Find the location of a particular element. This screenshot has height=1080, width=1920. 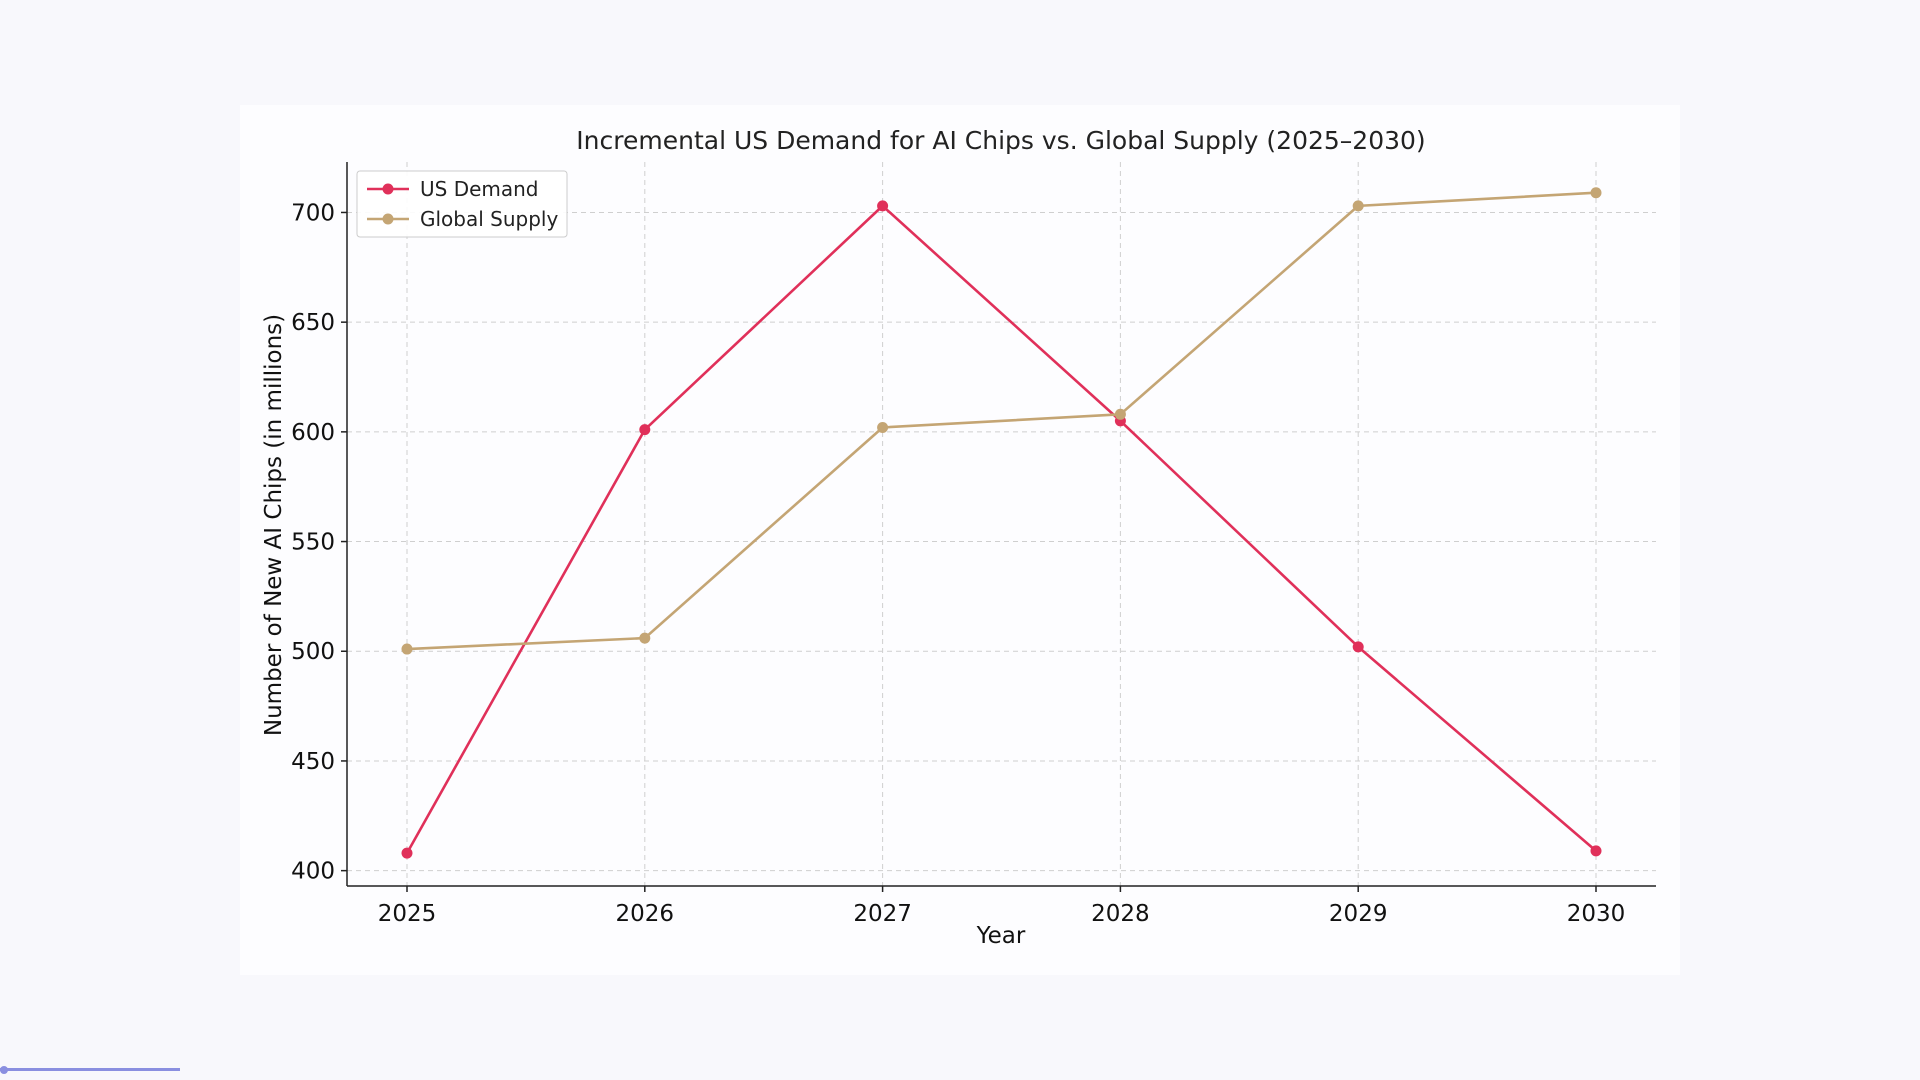

y-tick-label: 700 is located at coordinates (313, 213).